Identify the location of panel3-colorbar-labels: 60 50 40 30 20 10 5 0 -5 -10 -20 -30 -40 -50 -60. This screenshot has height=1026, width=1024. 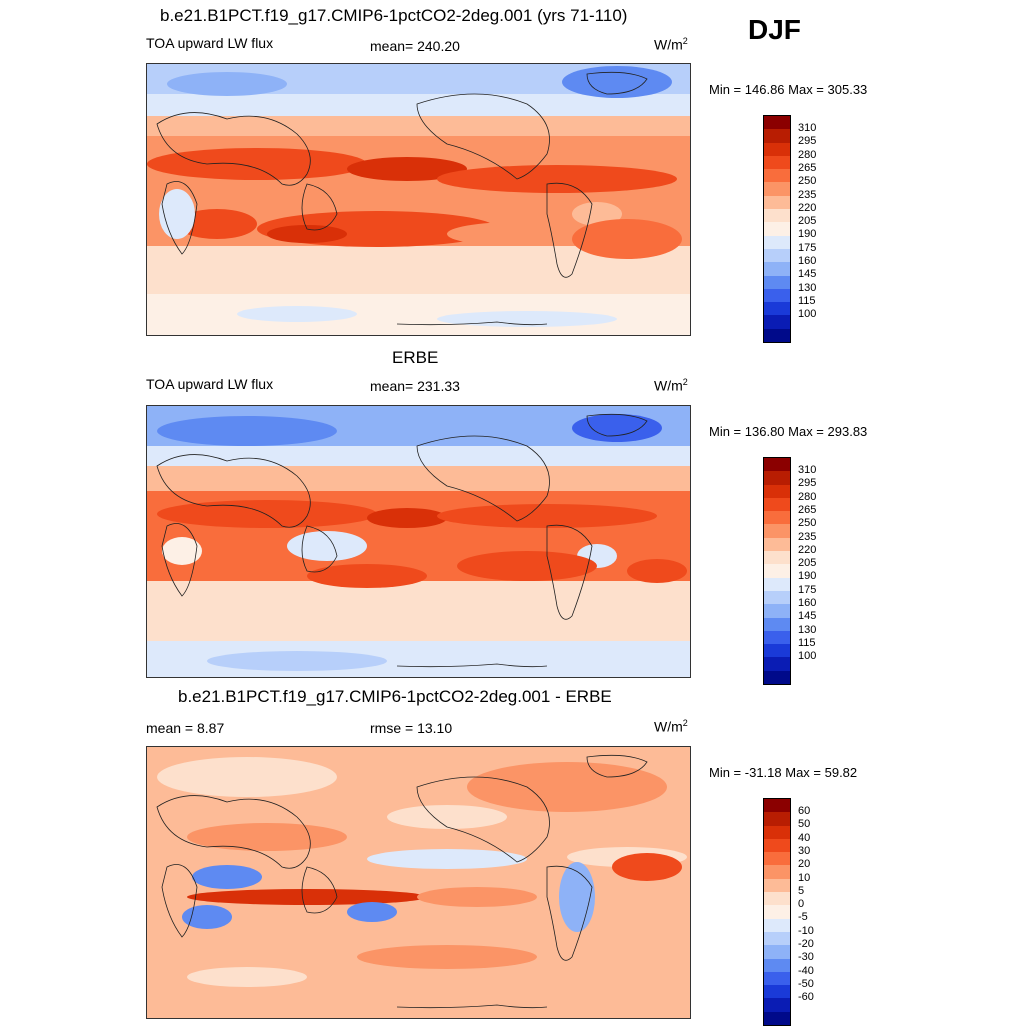
(818, 910).